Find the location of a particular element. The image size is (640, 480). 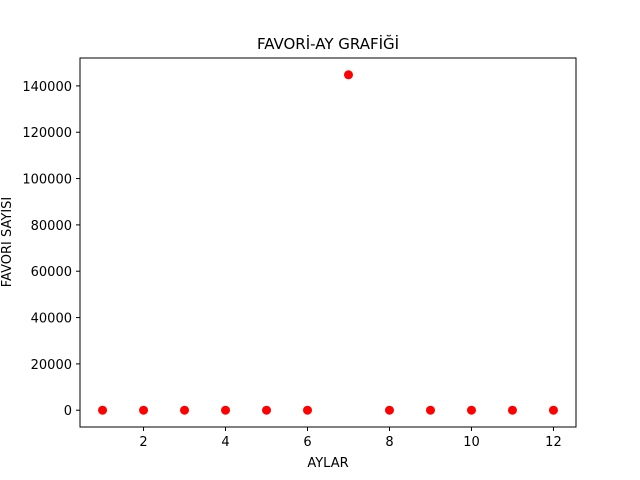

chart-title: FAVORİ-AY GRAFİĞİ is located at coordinates (328, 43).